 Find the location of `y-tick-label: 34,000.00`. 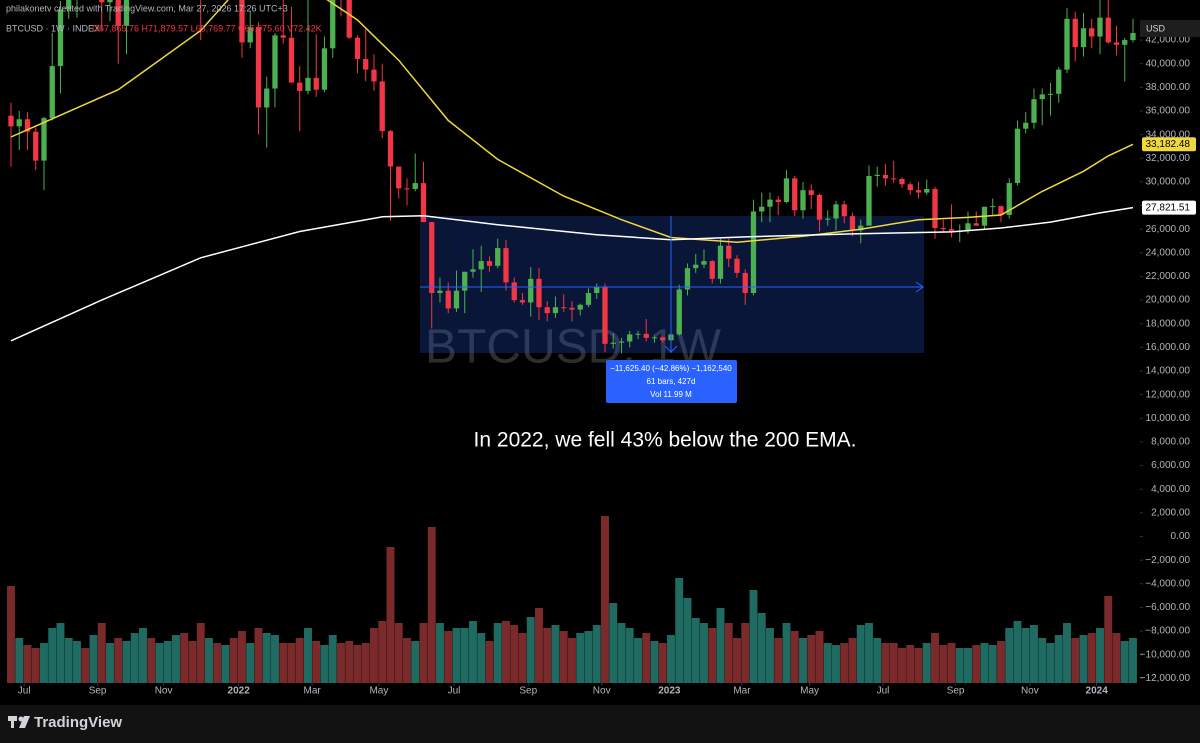

y-tick-label: 34,000.00 is located at coordinates (1168, 134).